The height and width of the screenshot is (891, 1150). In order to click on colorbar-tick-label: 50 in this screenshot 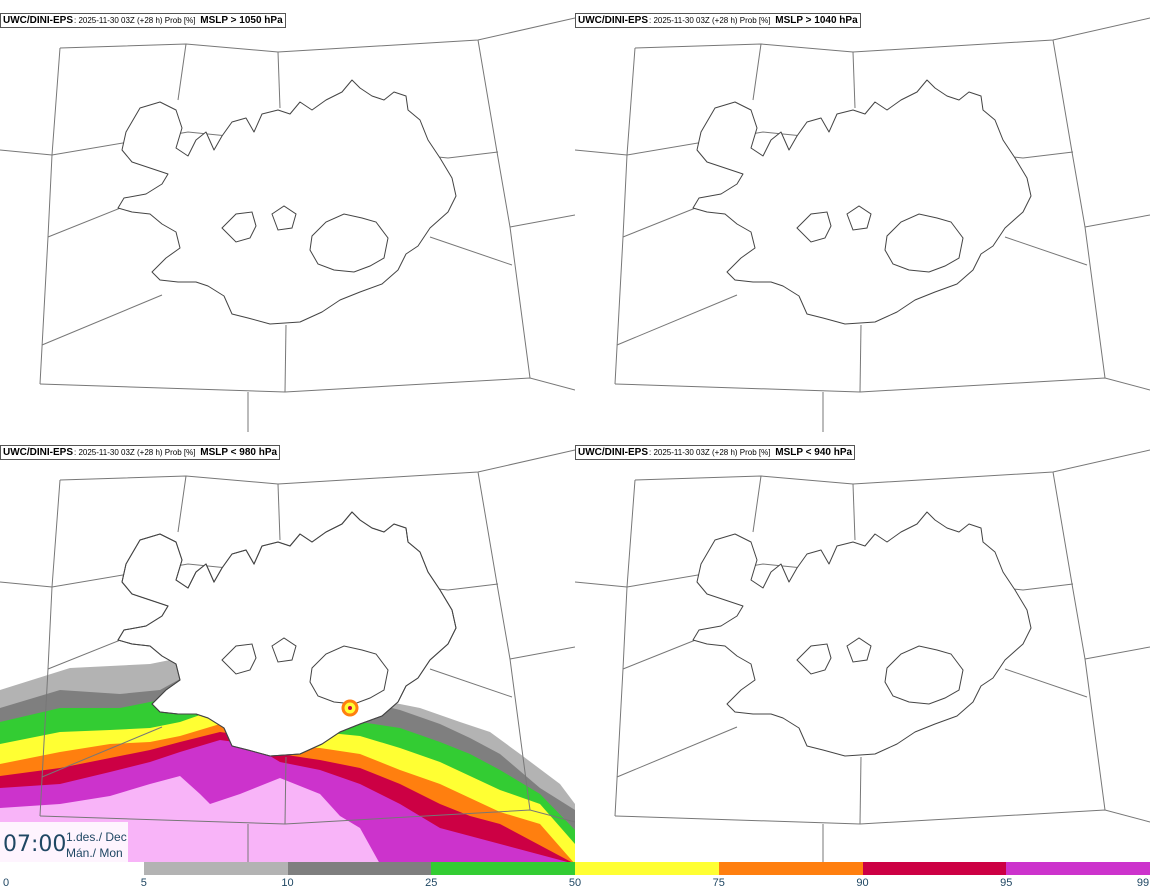, I will do `click(575, 883)`.